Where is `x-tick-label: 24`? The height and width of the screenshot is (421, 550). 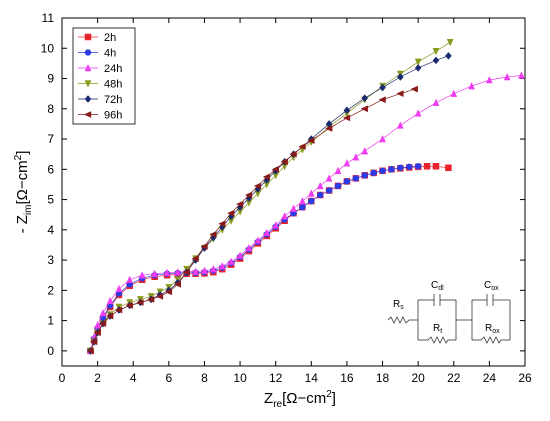
x-tick-label: 24 is located at coordinates (490, 378).